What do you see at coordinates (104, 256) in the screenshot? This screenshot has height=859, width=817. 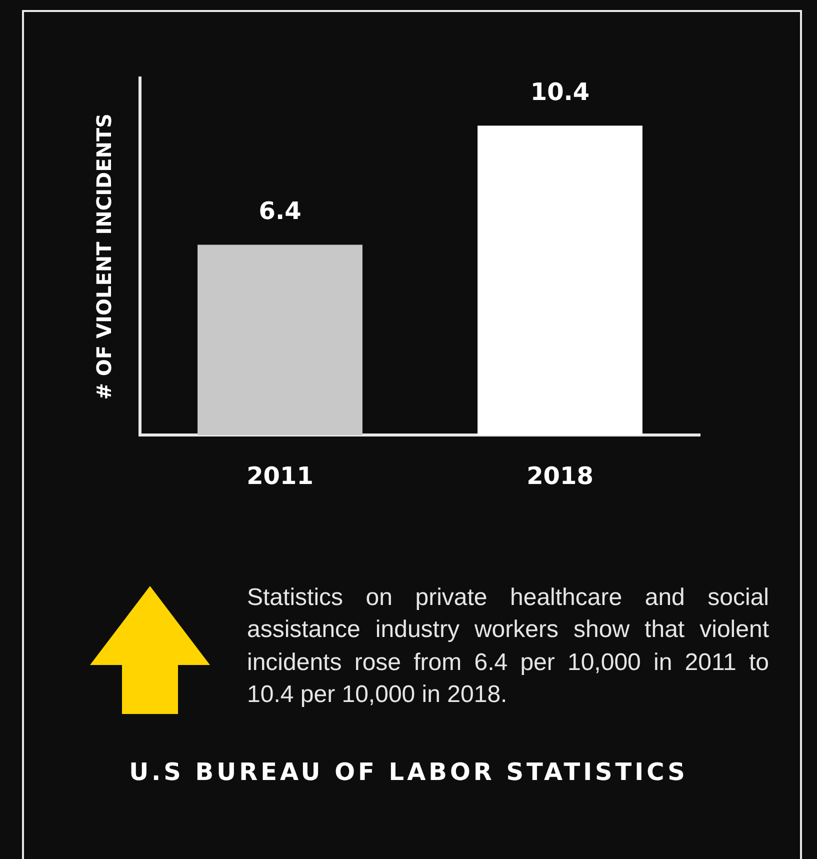 I see `y-axis-title: # OF VIOLENT INCIDENTS` at bounding box center [104, 256].